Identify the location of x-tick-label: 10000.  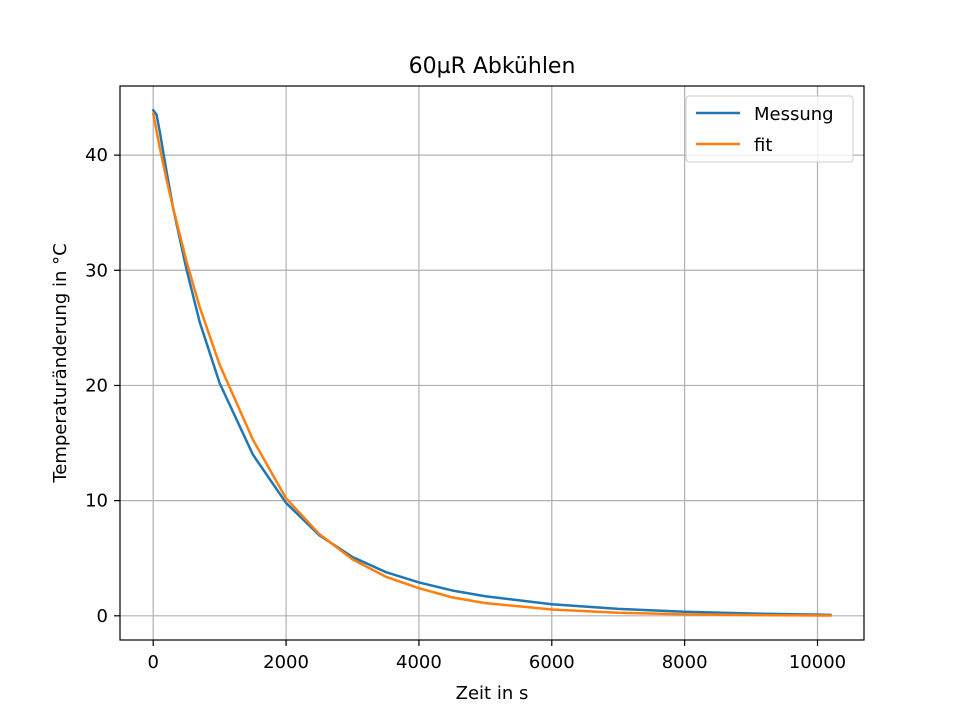
(817, 662).